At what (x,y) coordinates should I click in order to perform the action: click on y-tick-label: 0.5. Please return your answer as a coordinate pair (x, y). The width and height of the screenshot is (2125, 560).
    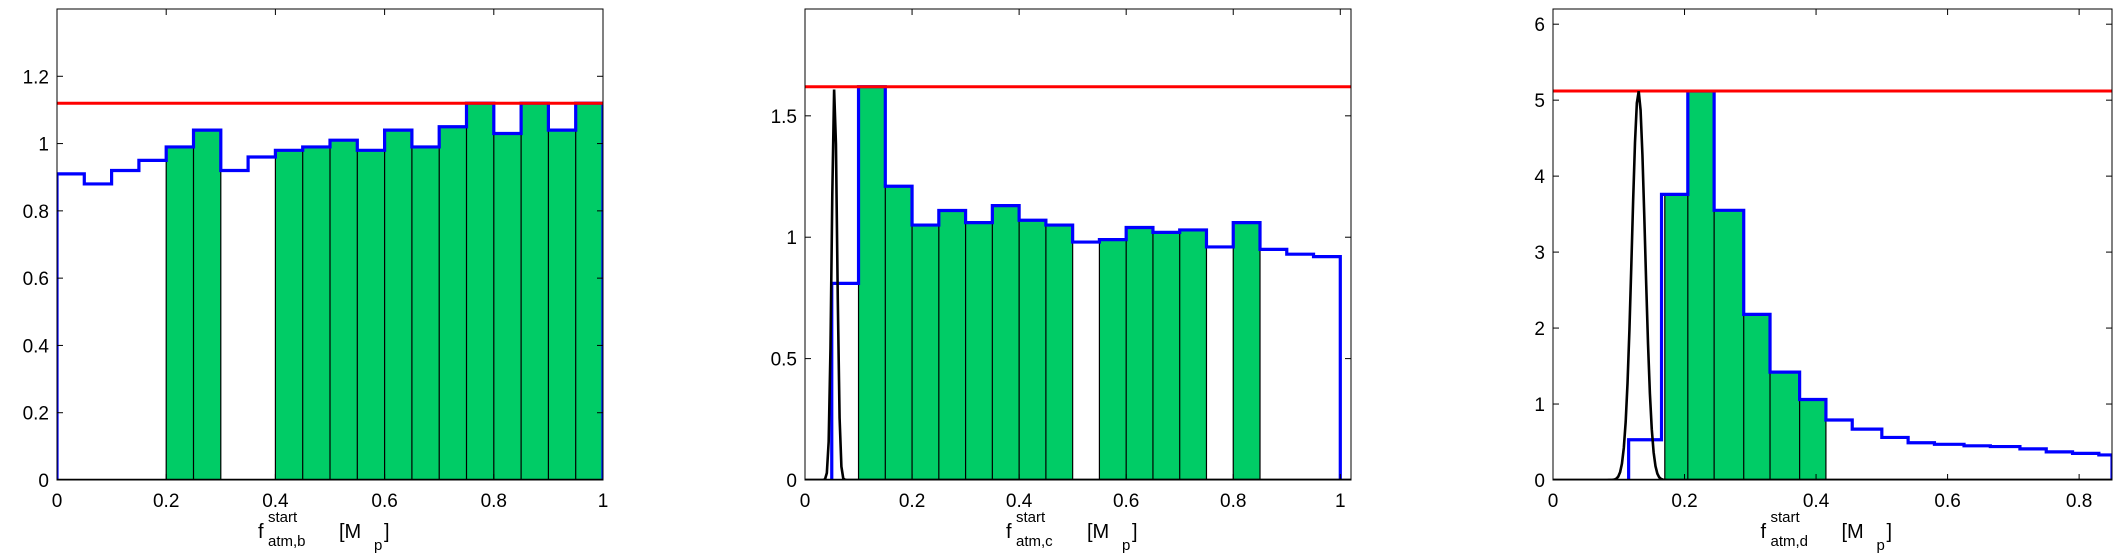
    Looking at the image, I should click on (784, 360).